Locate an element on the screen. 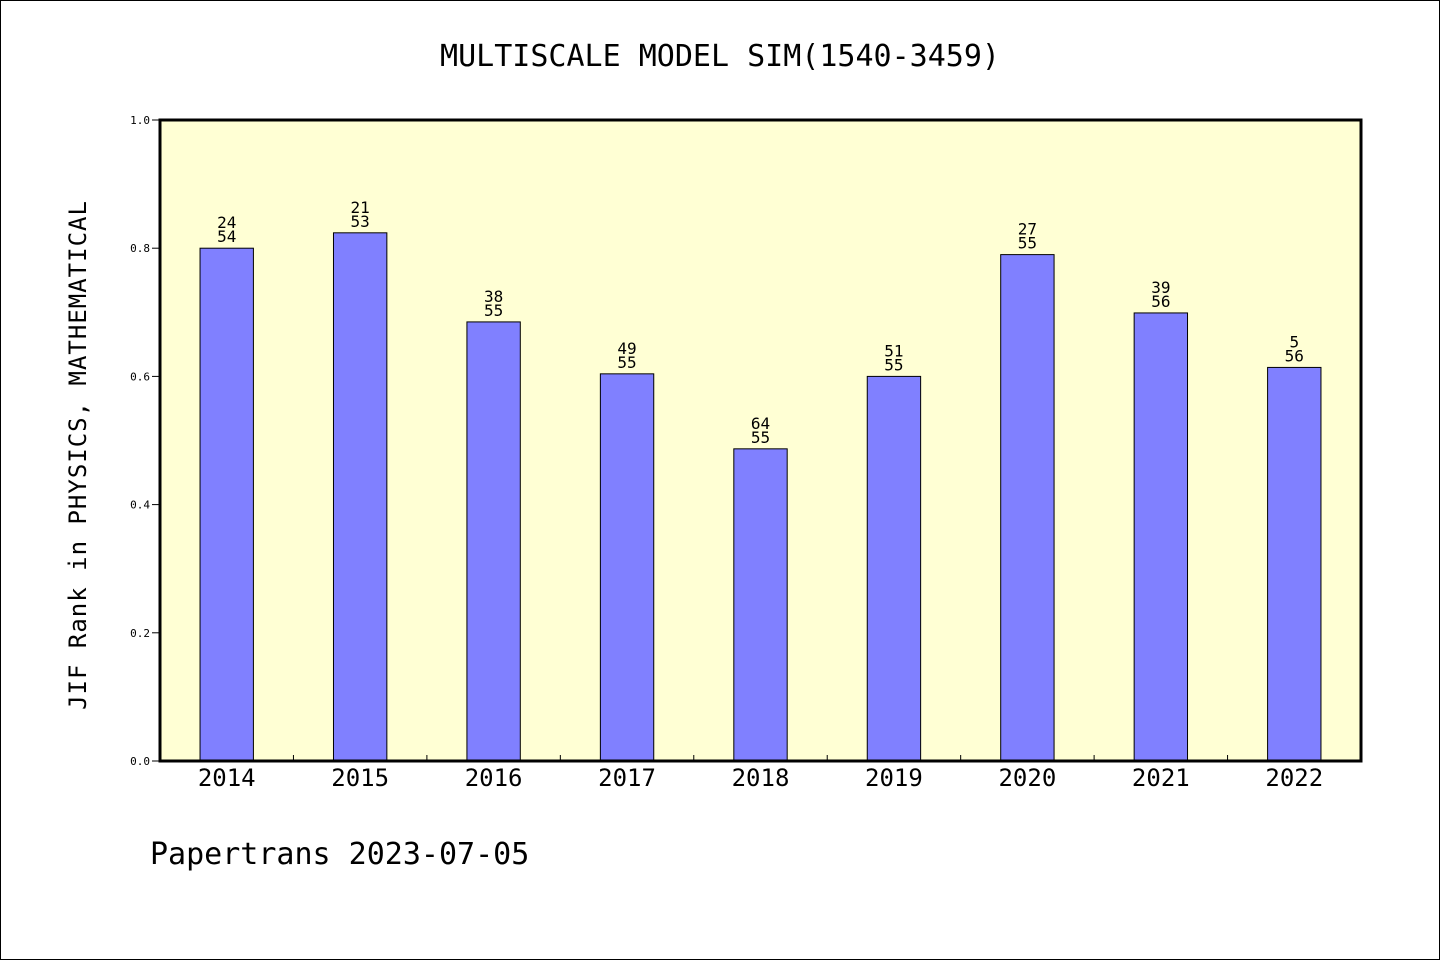 The image size is (1440, 960). x-ticks: 2014 2015 2016 2017 2018 2019 2020 2021 2022 is located at coordinates (760, 773).